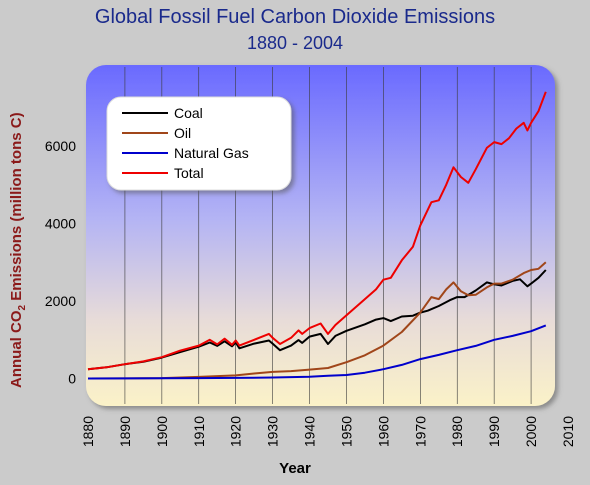 This screenshot has width=590, height=485. I want to click on legend-label: Oil, so click(182, 133).